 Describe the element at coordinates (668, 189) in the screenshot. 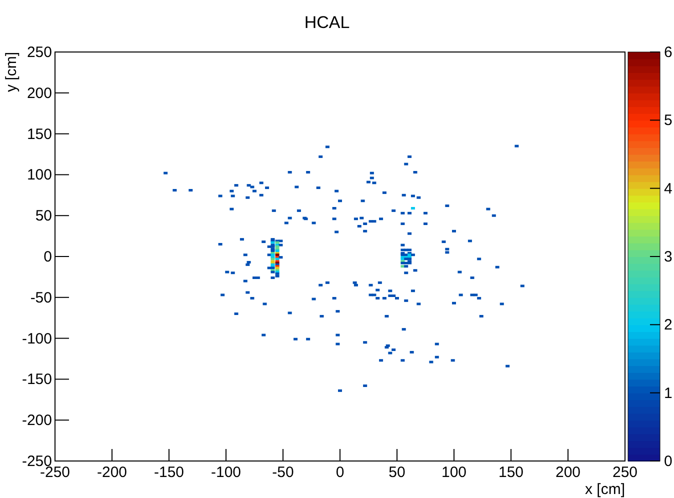

I see `color-bar-label: 4` at that location.